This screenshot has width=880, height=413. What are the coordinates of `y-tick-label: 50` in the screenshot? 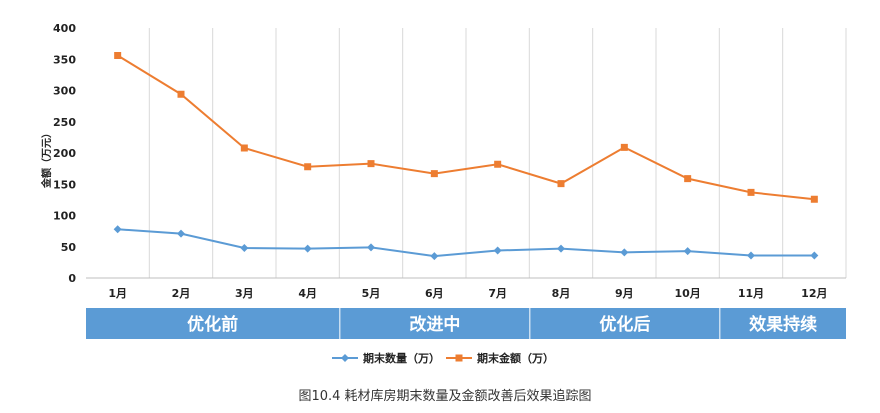 It's located at (69, 247).